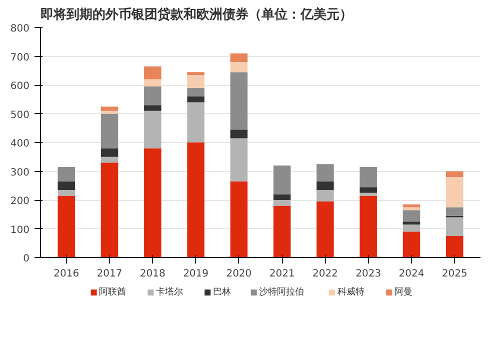  What do you see at coordinates (325, 274) in the screenshot?
I see `x-tick-label: 2022` at bounding box center [325, 274].